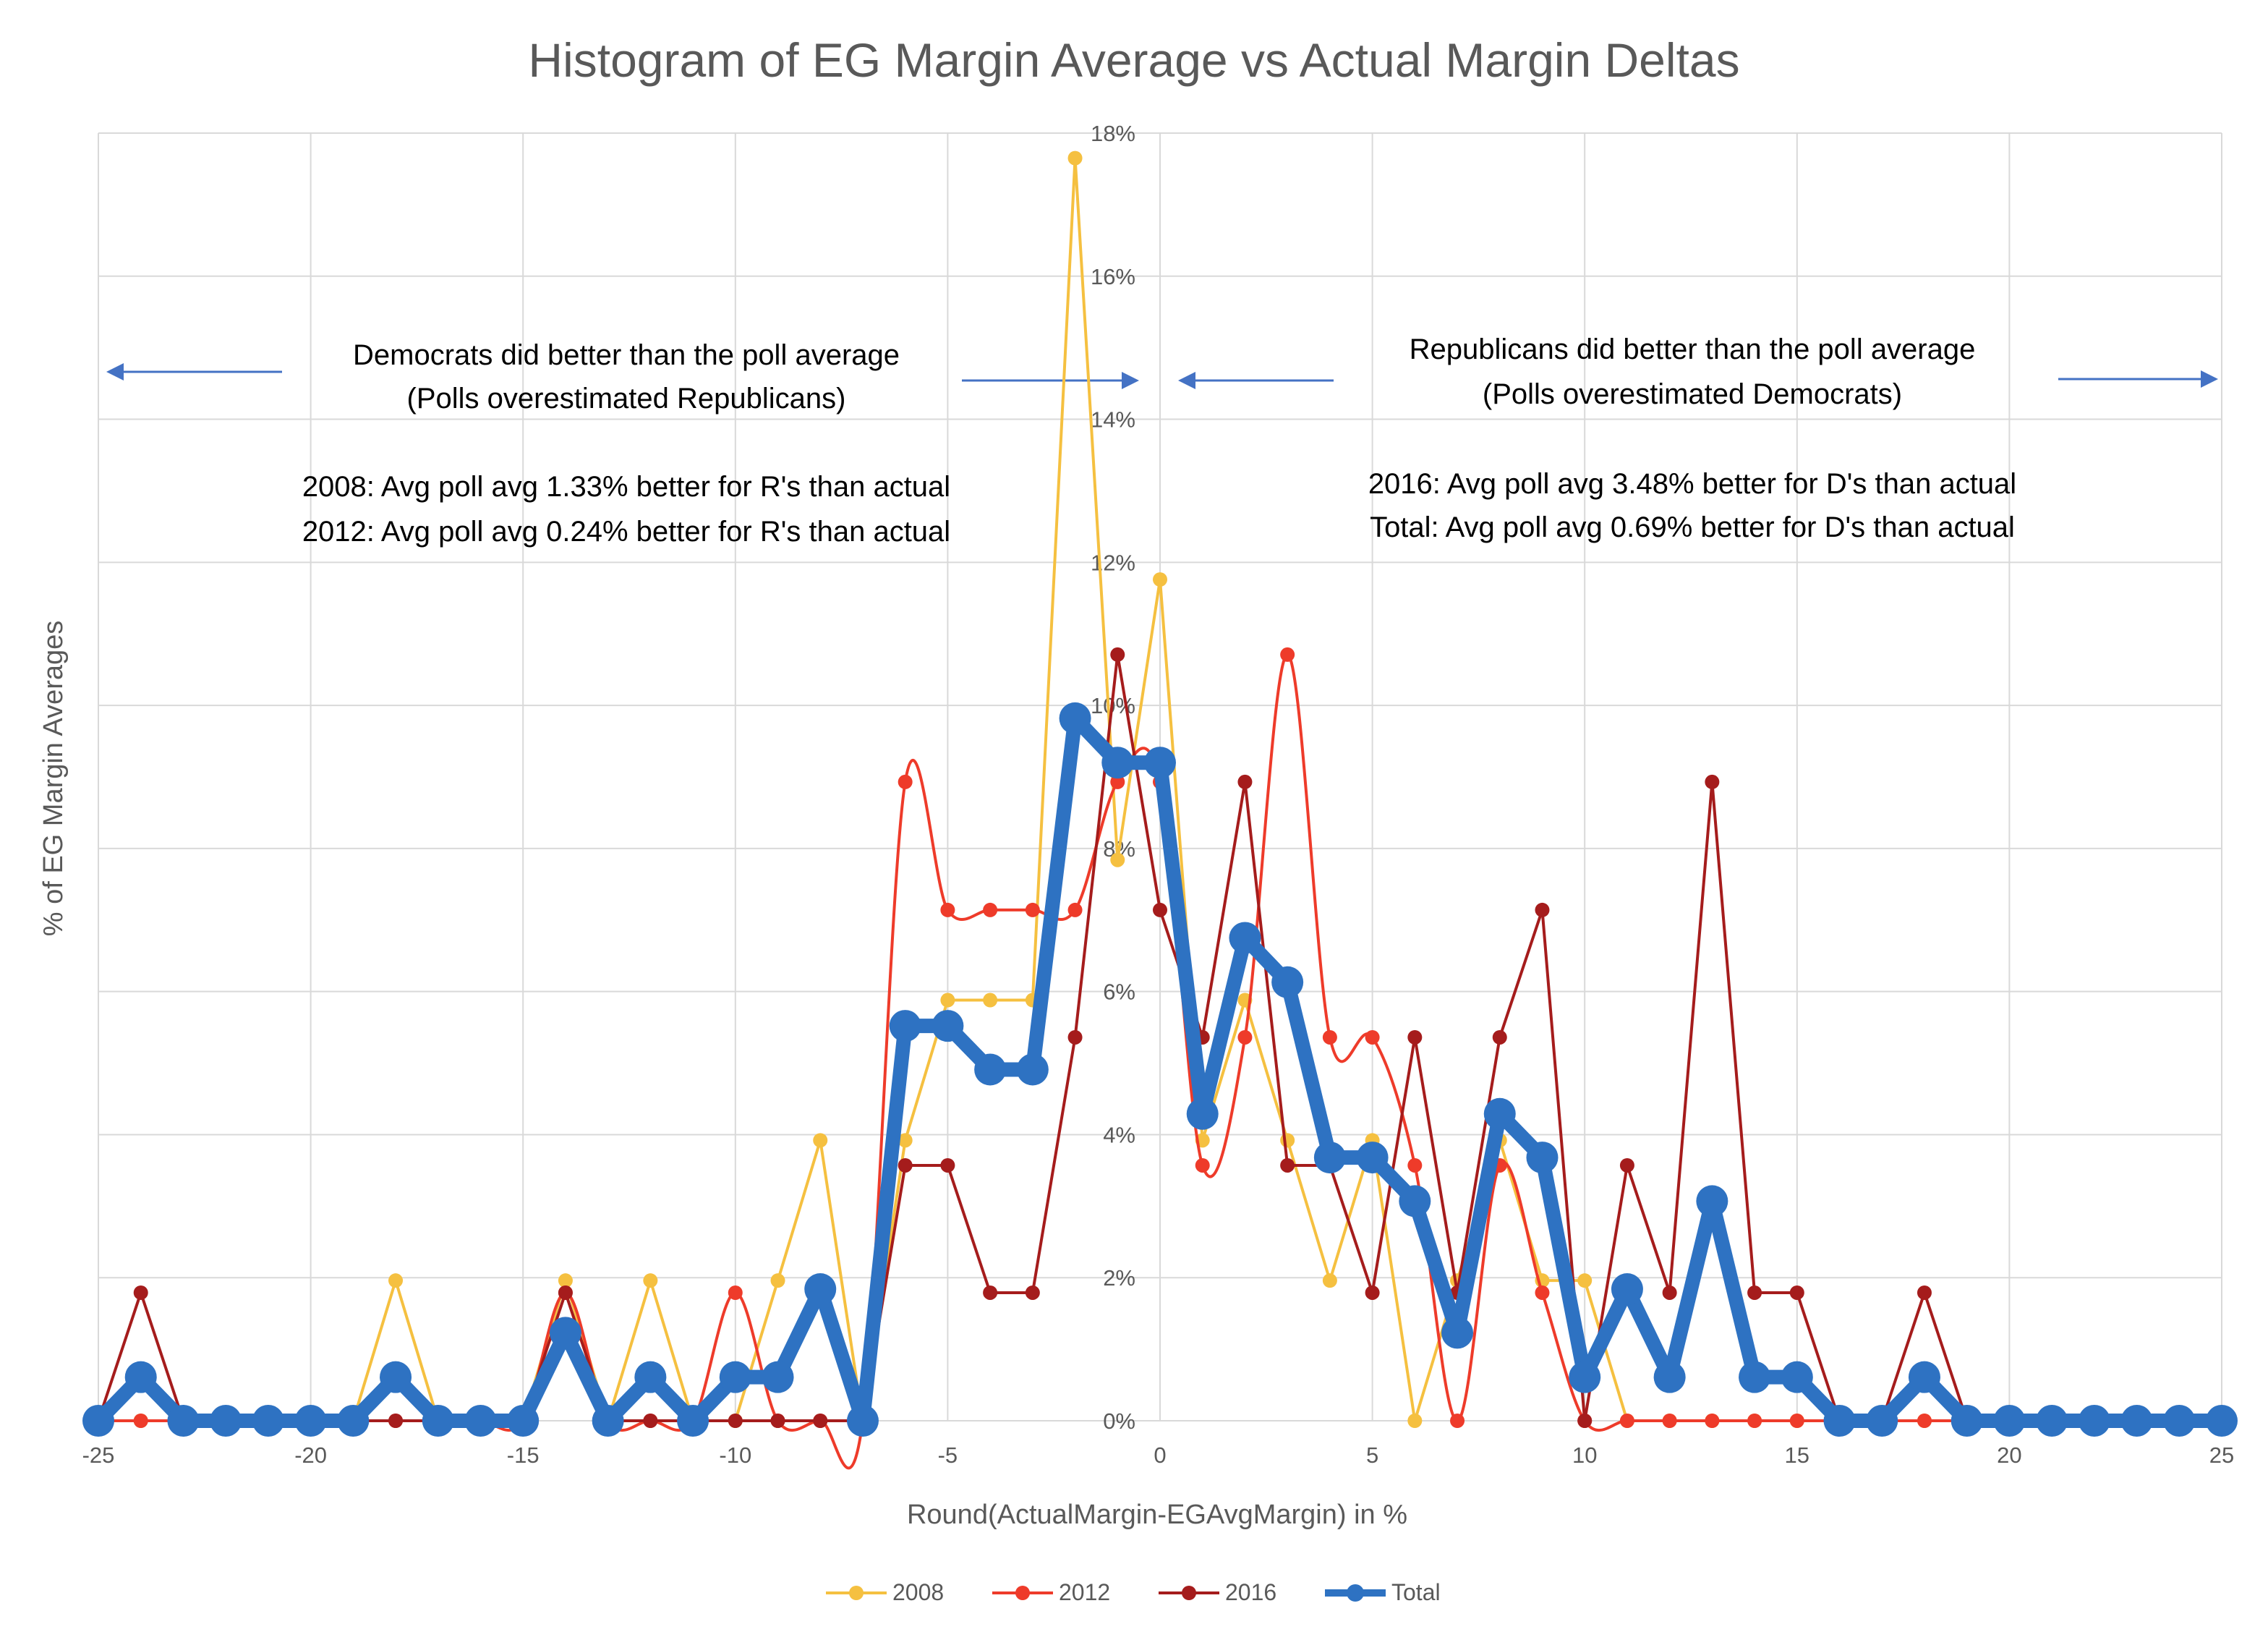  Describe the element at coordinates (1217, 1592) in the screenshot. I see `legend-item-2016: 2016` at that location.